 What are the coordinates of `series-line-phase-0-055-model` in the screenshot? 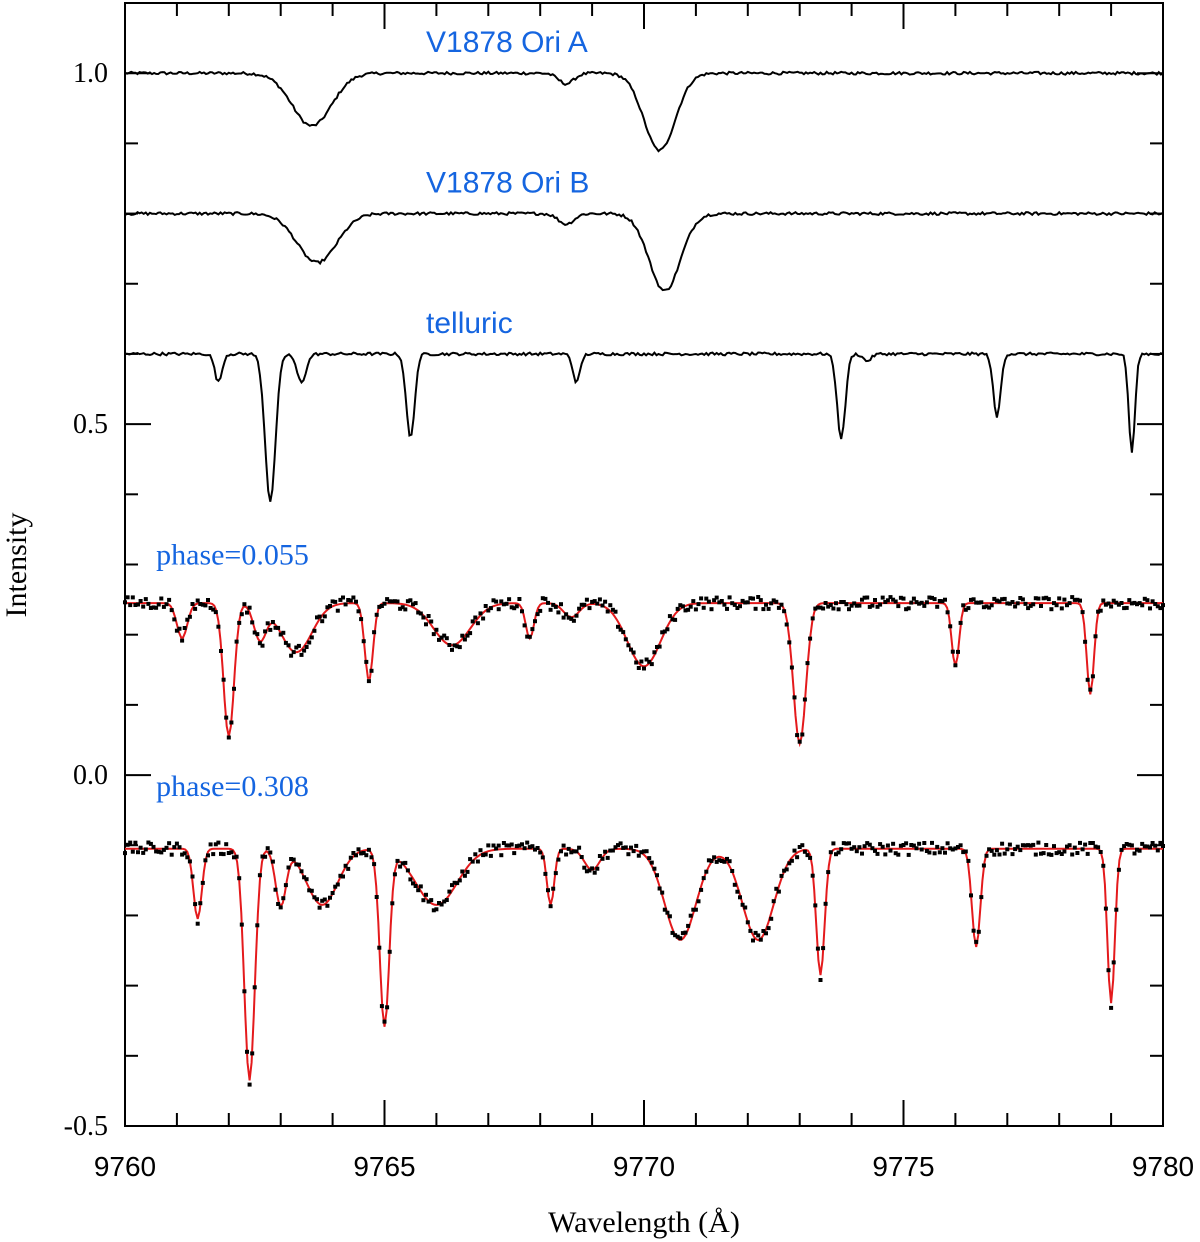 It's located at (644, 675).